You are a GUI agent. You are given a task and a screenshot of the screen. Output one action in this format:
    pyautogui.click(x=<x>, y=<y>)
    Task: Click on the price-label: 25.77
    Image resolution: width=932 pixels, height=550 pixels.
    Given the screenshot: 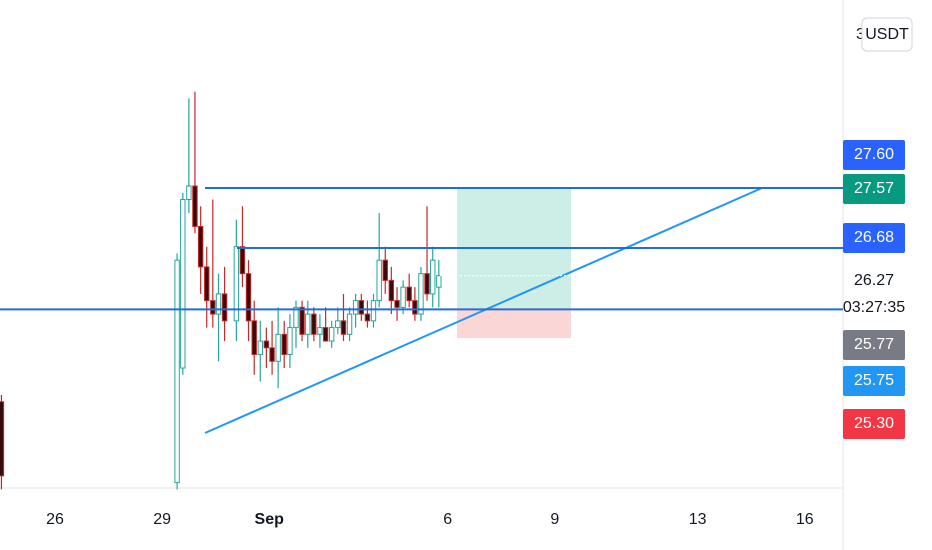 What is the action you would take?
    pyautogui.click(x=874, y=344)
    